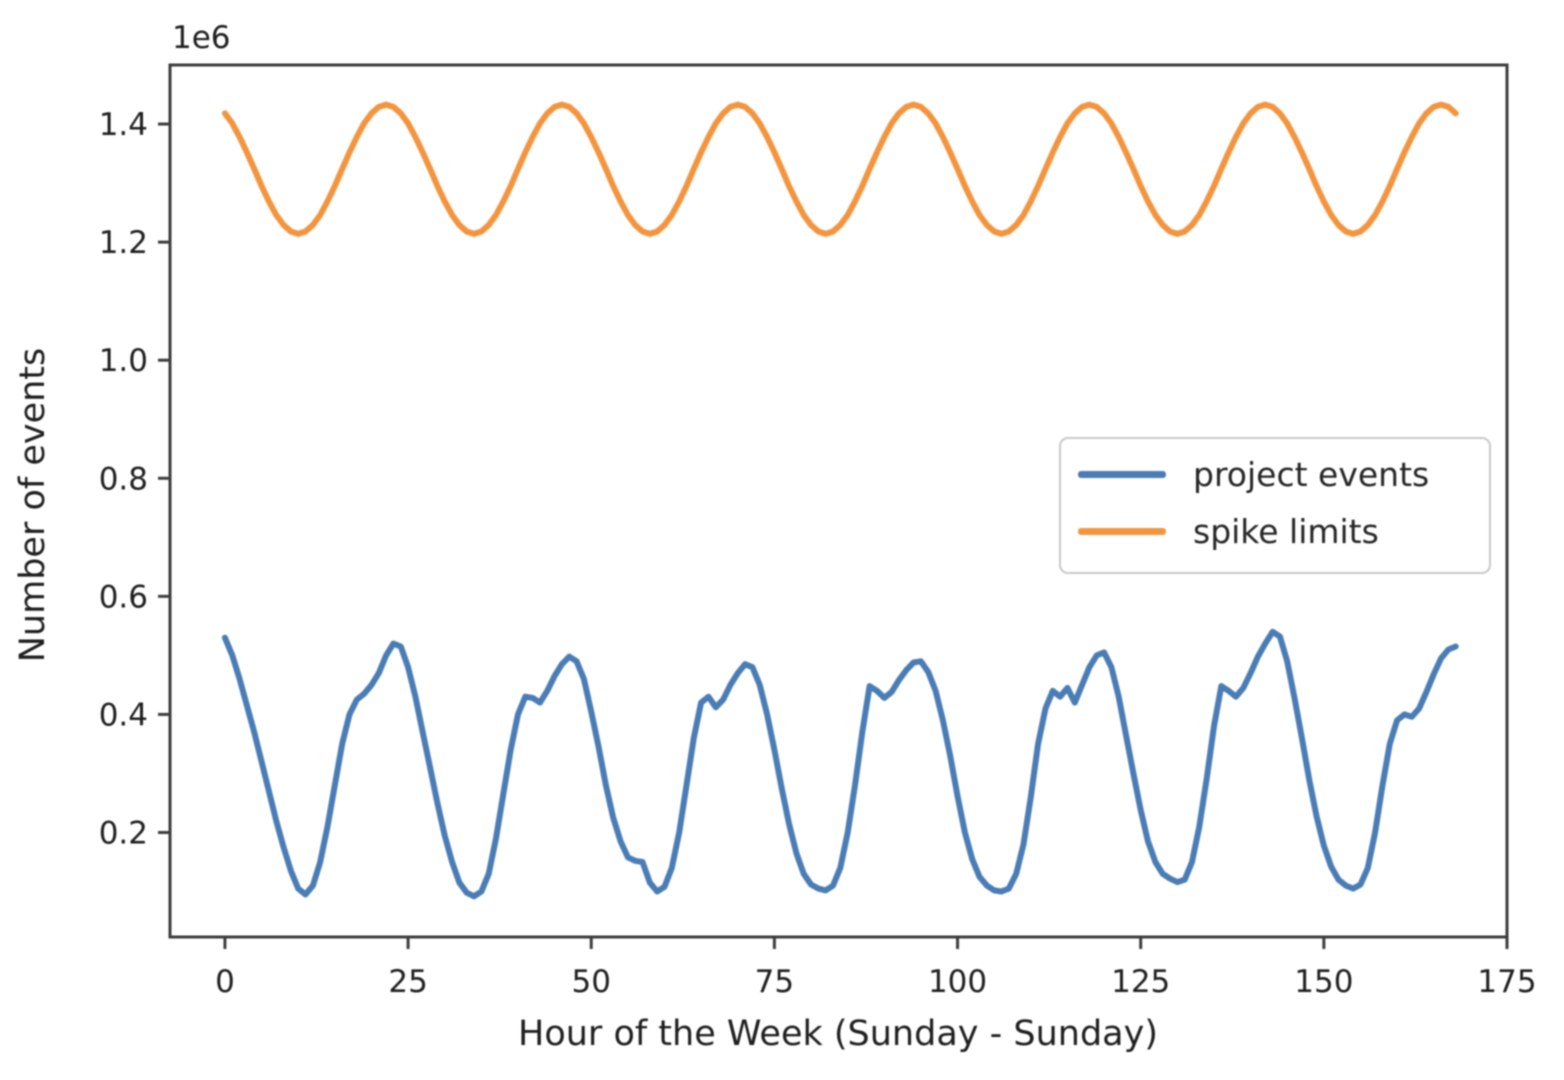  Describe the element at coordinates (1122, 531) in the screenshot. I see `legend-line-sample-orange` at that location.